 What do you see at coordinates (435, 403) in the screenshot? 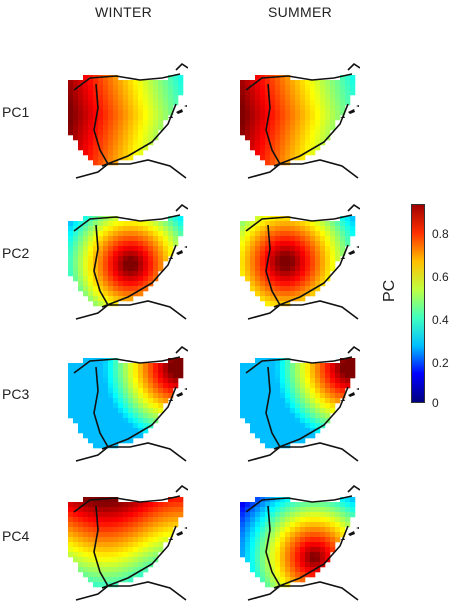
I see `colorbar-tick-0: 0` at bounding box center [435, 403].